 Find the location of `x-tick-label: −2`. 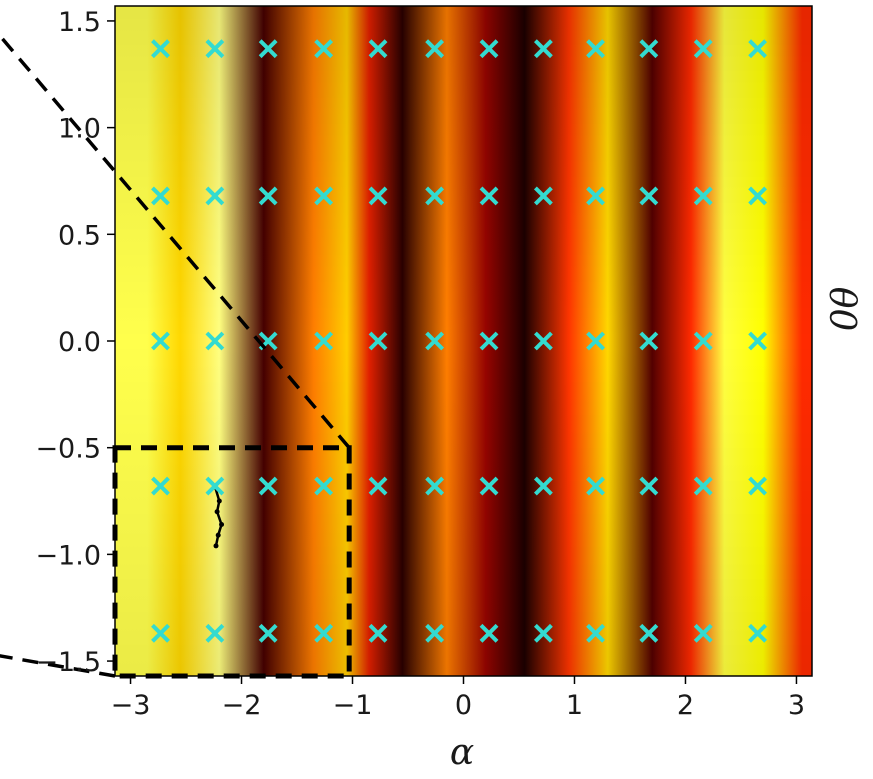

x-tick-label: −2 is located at coordinates (242, 705).